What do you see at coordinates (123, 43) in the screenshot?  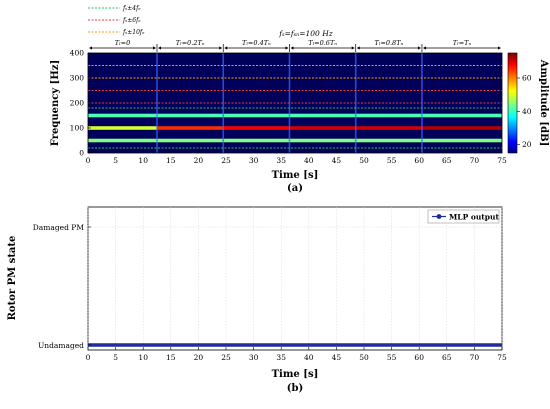 I see `segment-label-0: Tₗ=0` at bounding box center [123, 43].